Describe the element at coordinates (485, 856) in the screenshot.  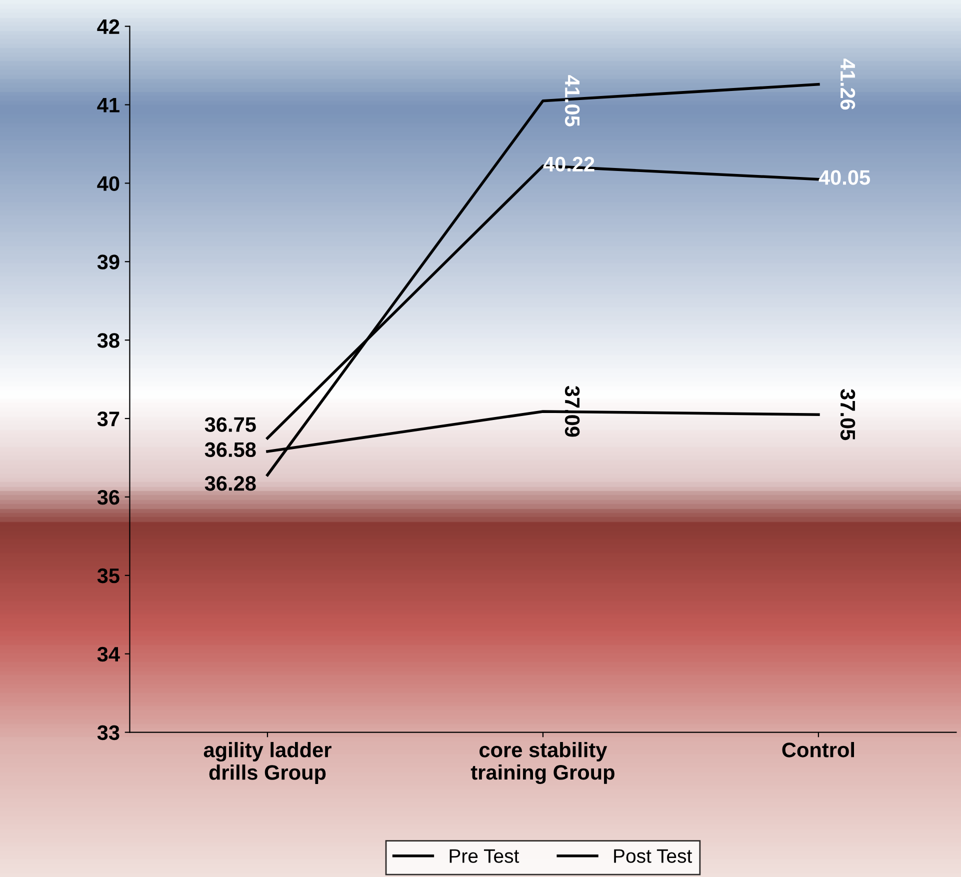
I see `legend-label: Pre Test` at that location.